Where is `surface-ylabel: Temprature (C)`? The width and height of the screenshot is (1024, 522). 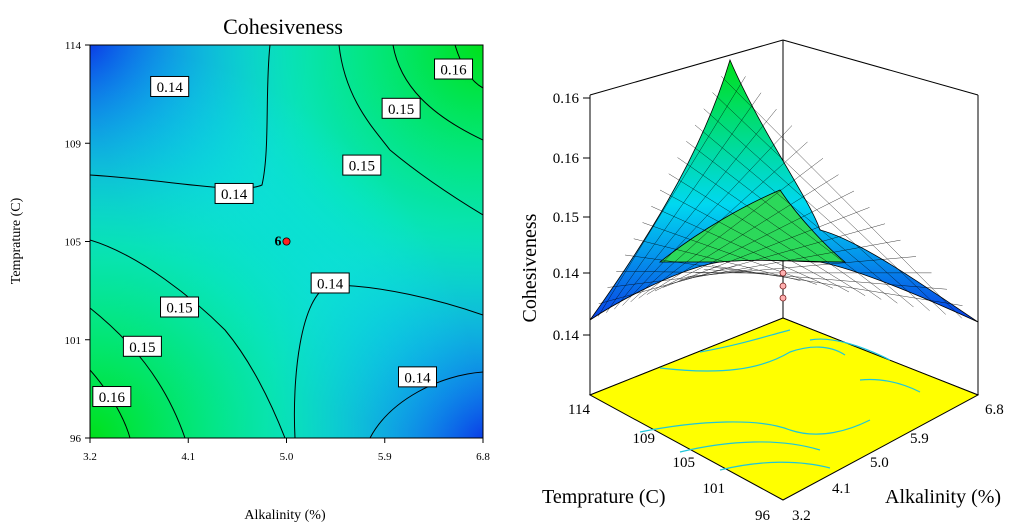 surface-ylabel: Temprature (C) is located at coordinates (604, 497).